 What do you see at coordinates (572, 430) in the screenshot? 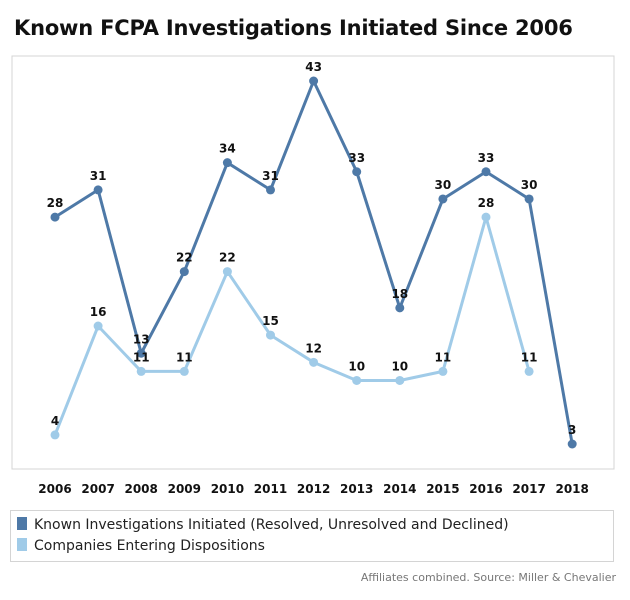
I see `data-label-1-2018: 3` at bounding box center [572, 430].